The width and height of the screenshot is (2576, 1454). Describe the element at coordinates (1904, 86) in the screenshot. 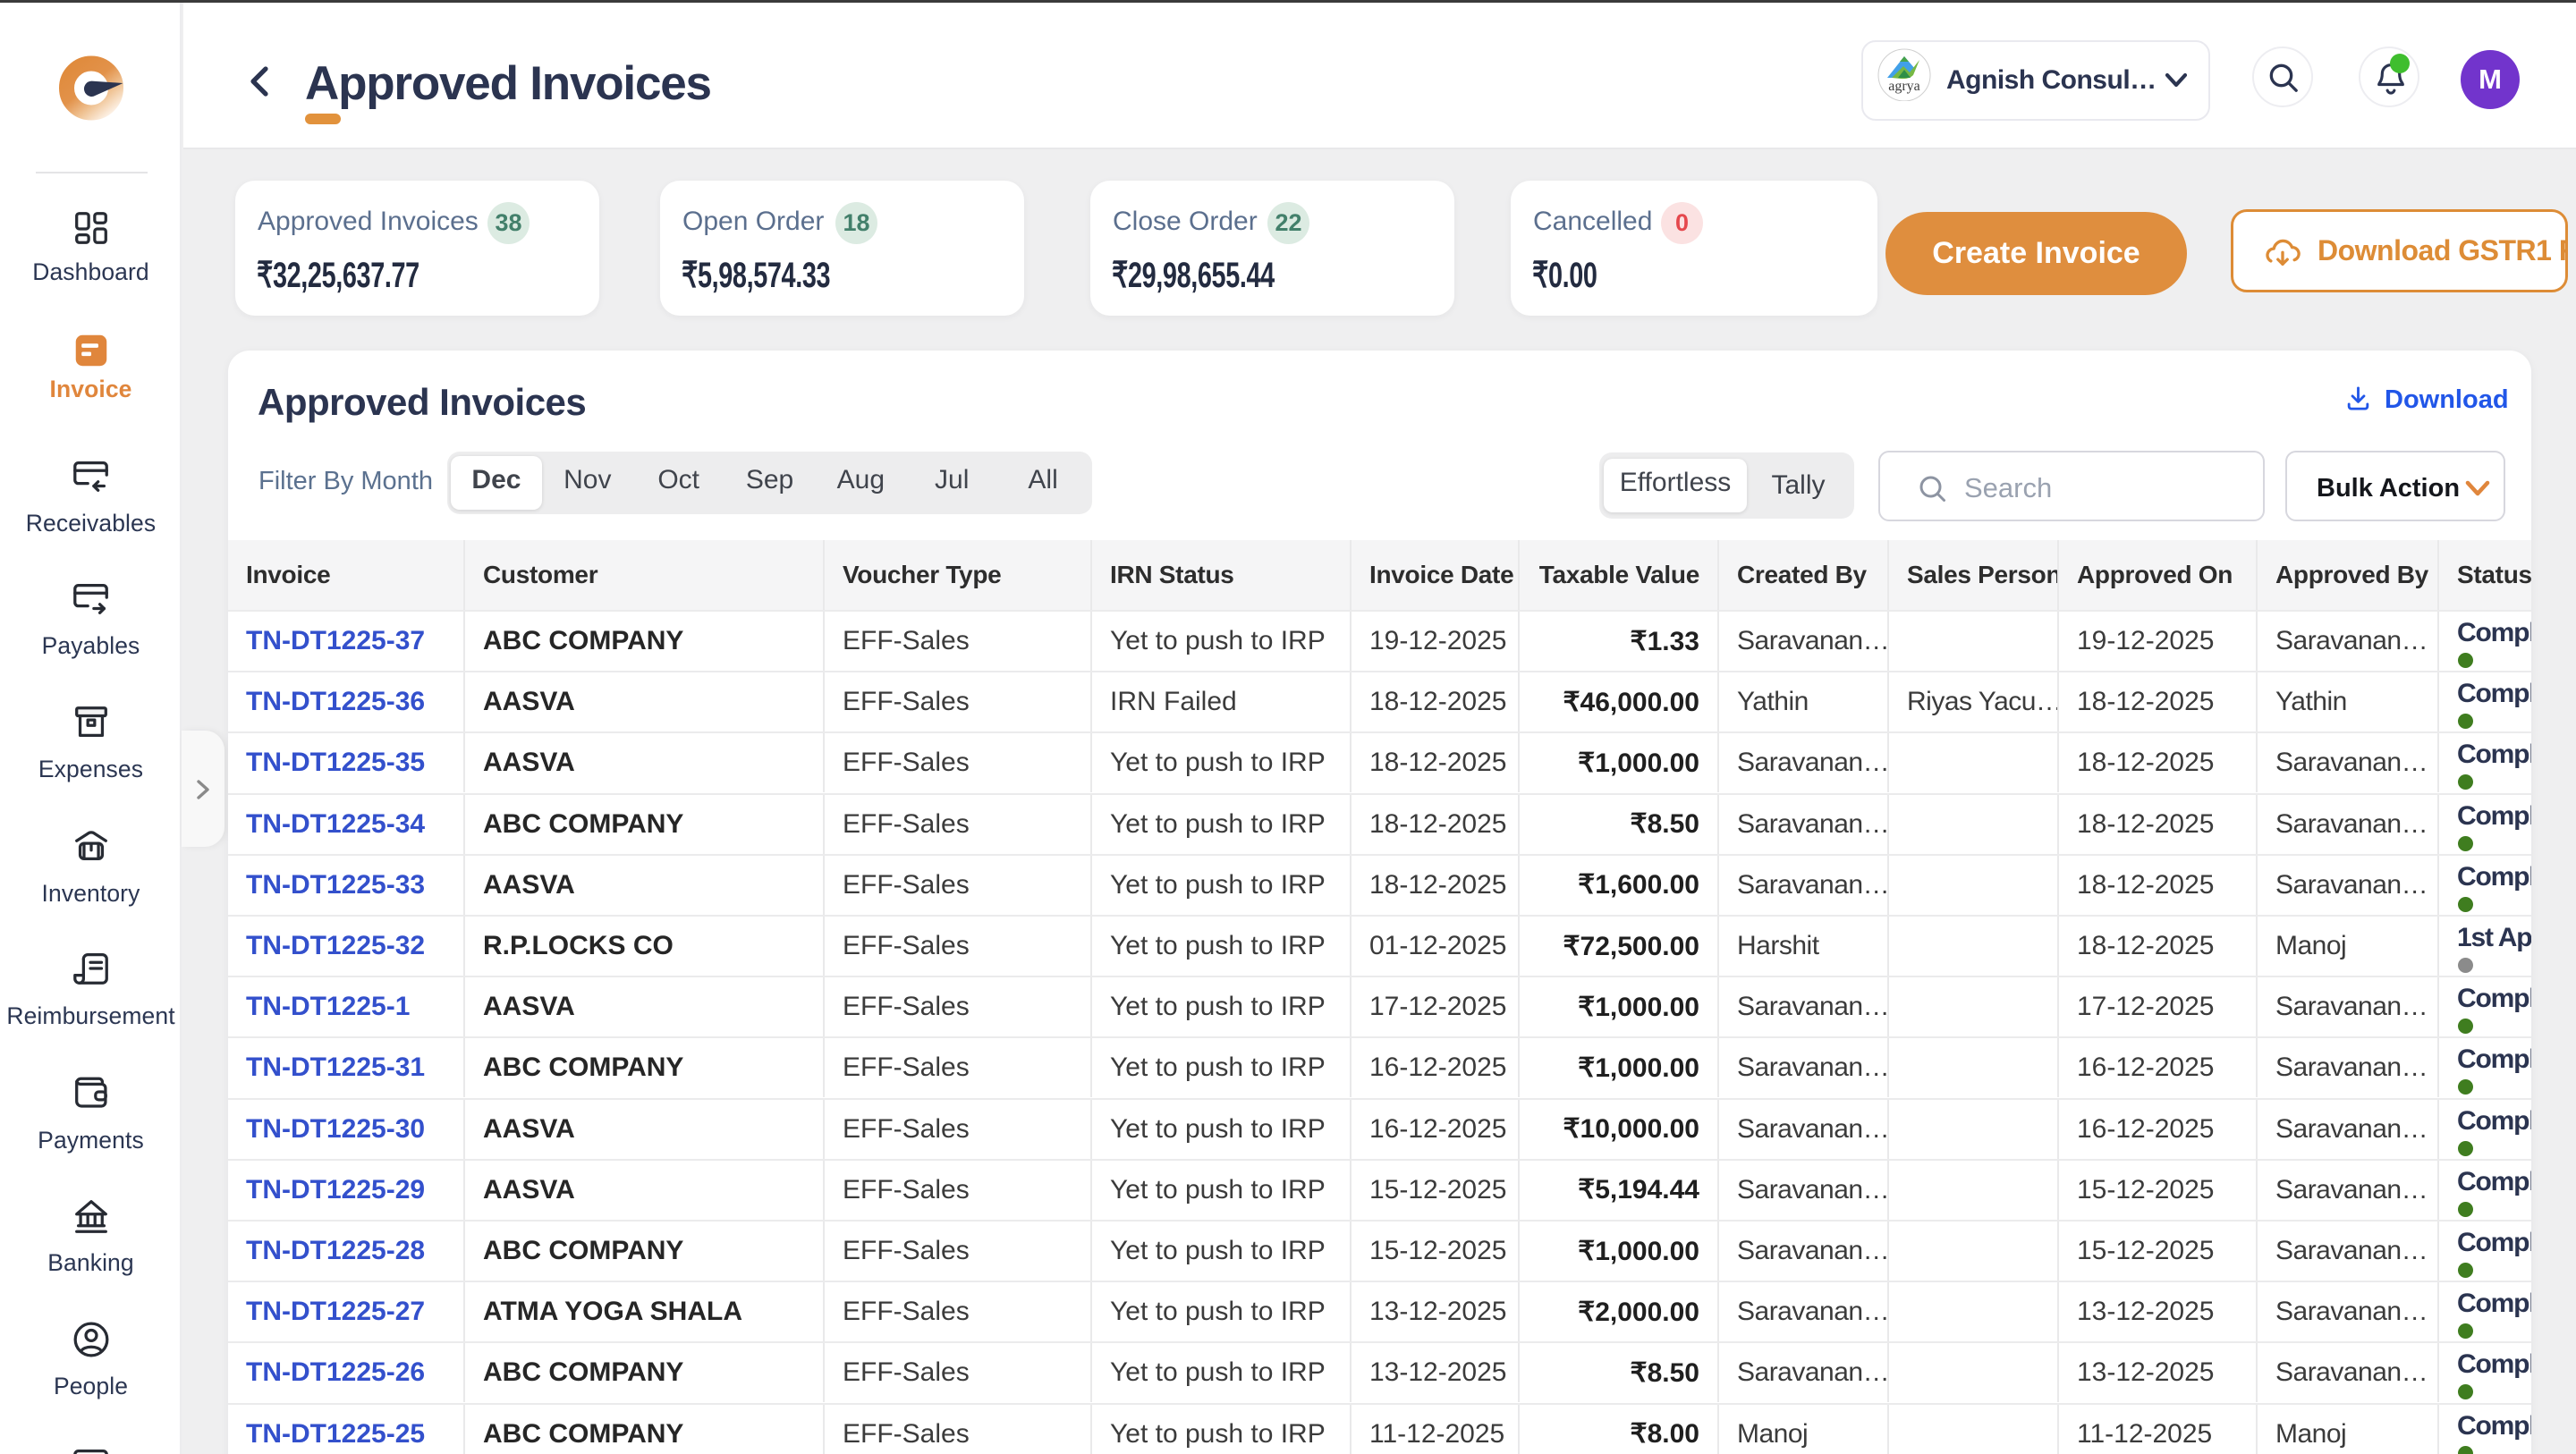

I see `svg-text: agrya` at that location.